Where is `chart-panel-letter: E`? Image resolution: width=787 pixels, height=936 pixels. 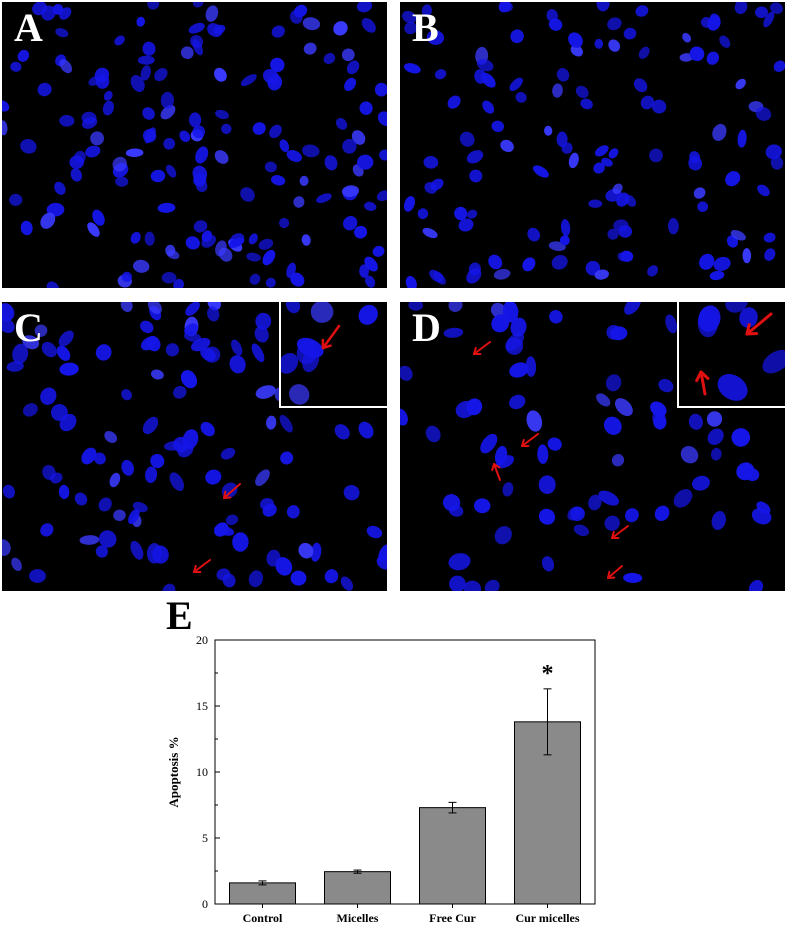 chart-panel-letter: E is located at coordinates (179, 615).